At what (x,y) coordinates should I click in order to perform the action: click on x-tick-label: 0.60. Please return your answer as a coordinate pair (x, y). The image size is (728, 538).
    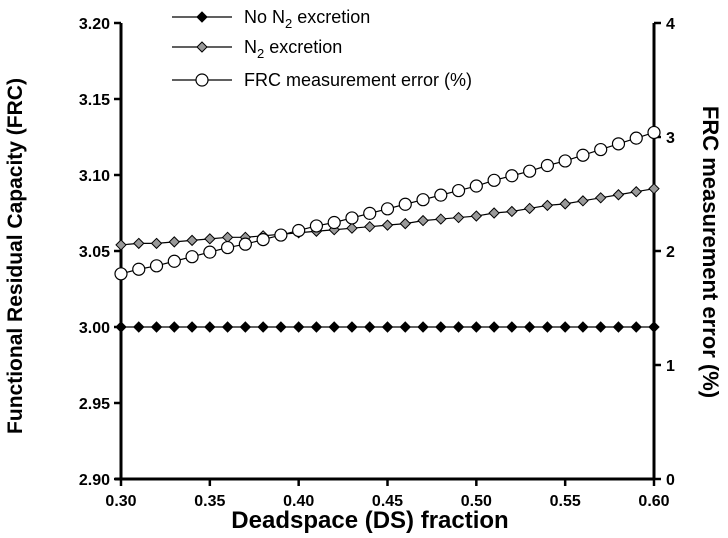
    Looking at the image, I should click on (653, 501).